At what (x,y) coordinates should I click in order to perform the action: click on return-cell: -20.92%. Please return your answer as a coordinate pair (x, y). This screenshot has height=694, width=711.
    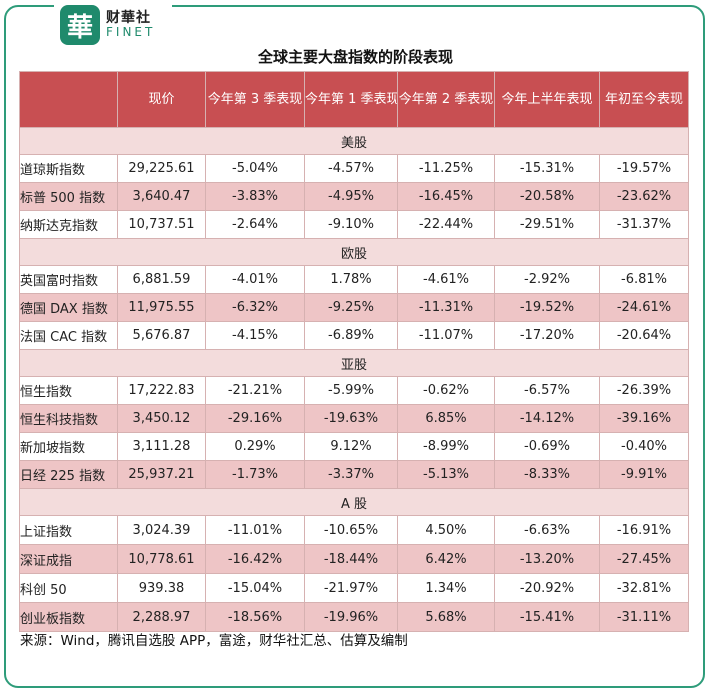
    Looking at the image, I should click on (547, 588).